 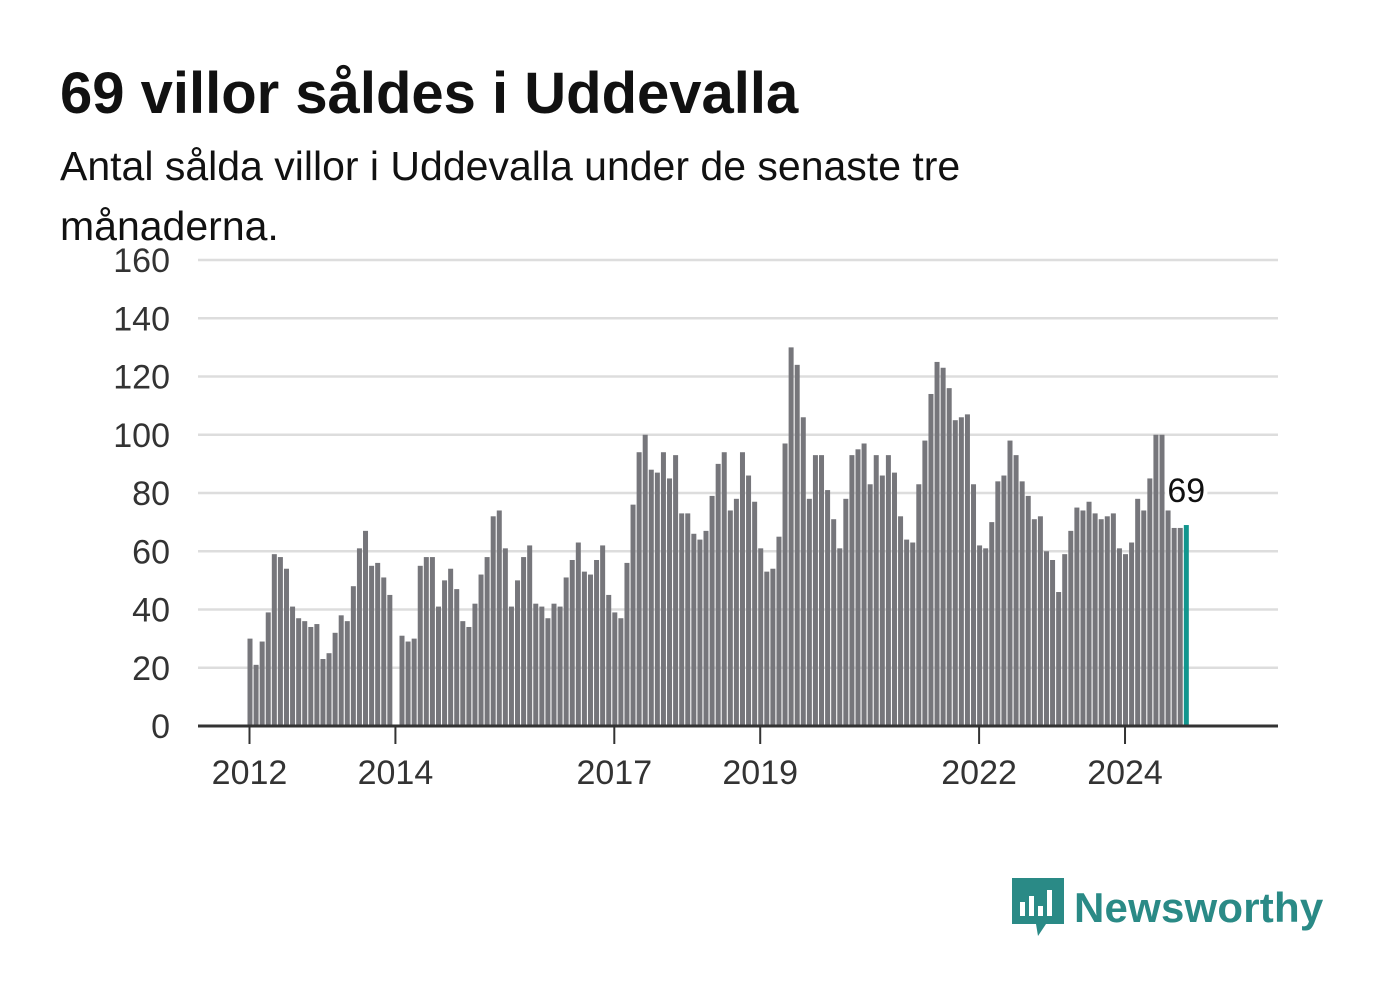 What do you see at coordinates (250, 773) in the screenshot?
I see `x-tick-label: 2012` at bounding box center [250, 773].